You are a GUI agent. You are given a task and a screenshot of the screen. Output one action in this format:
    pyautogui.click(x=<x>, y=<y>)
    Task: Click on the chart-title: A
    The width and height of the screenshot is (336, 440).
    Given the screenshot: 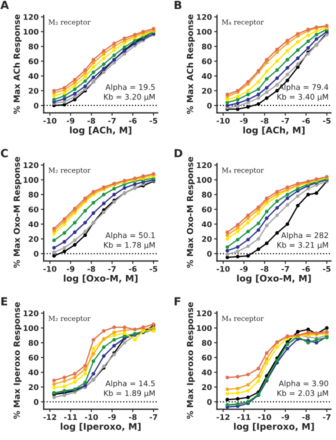 What is the action you would take?
    pyautogui.click(x=4, y=5)
    